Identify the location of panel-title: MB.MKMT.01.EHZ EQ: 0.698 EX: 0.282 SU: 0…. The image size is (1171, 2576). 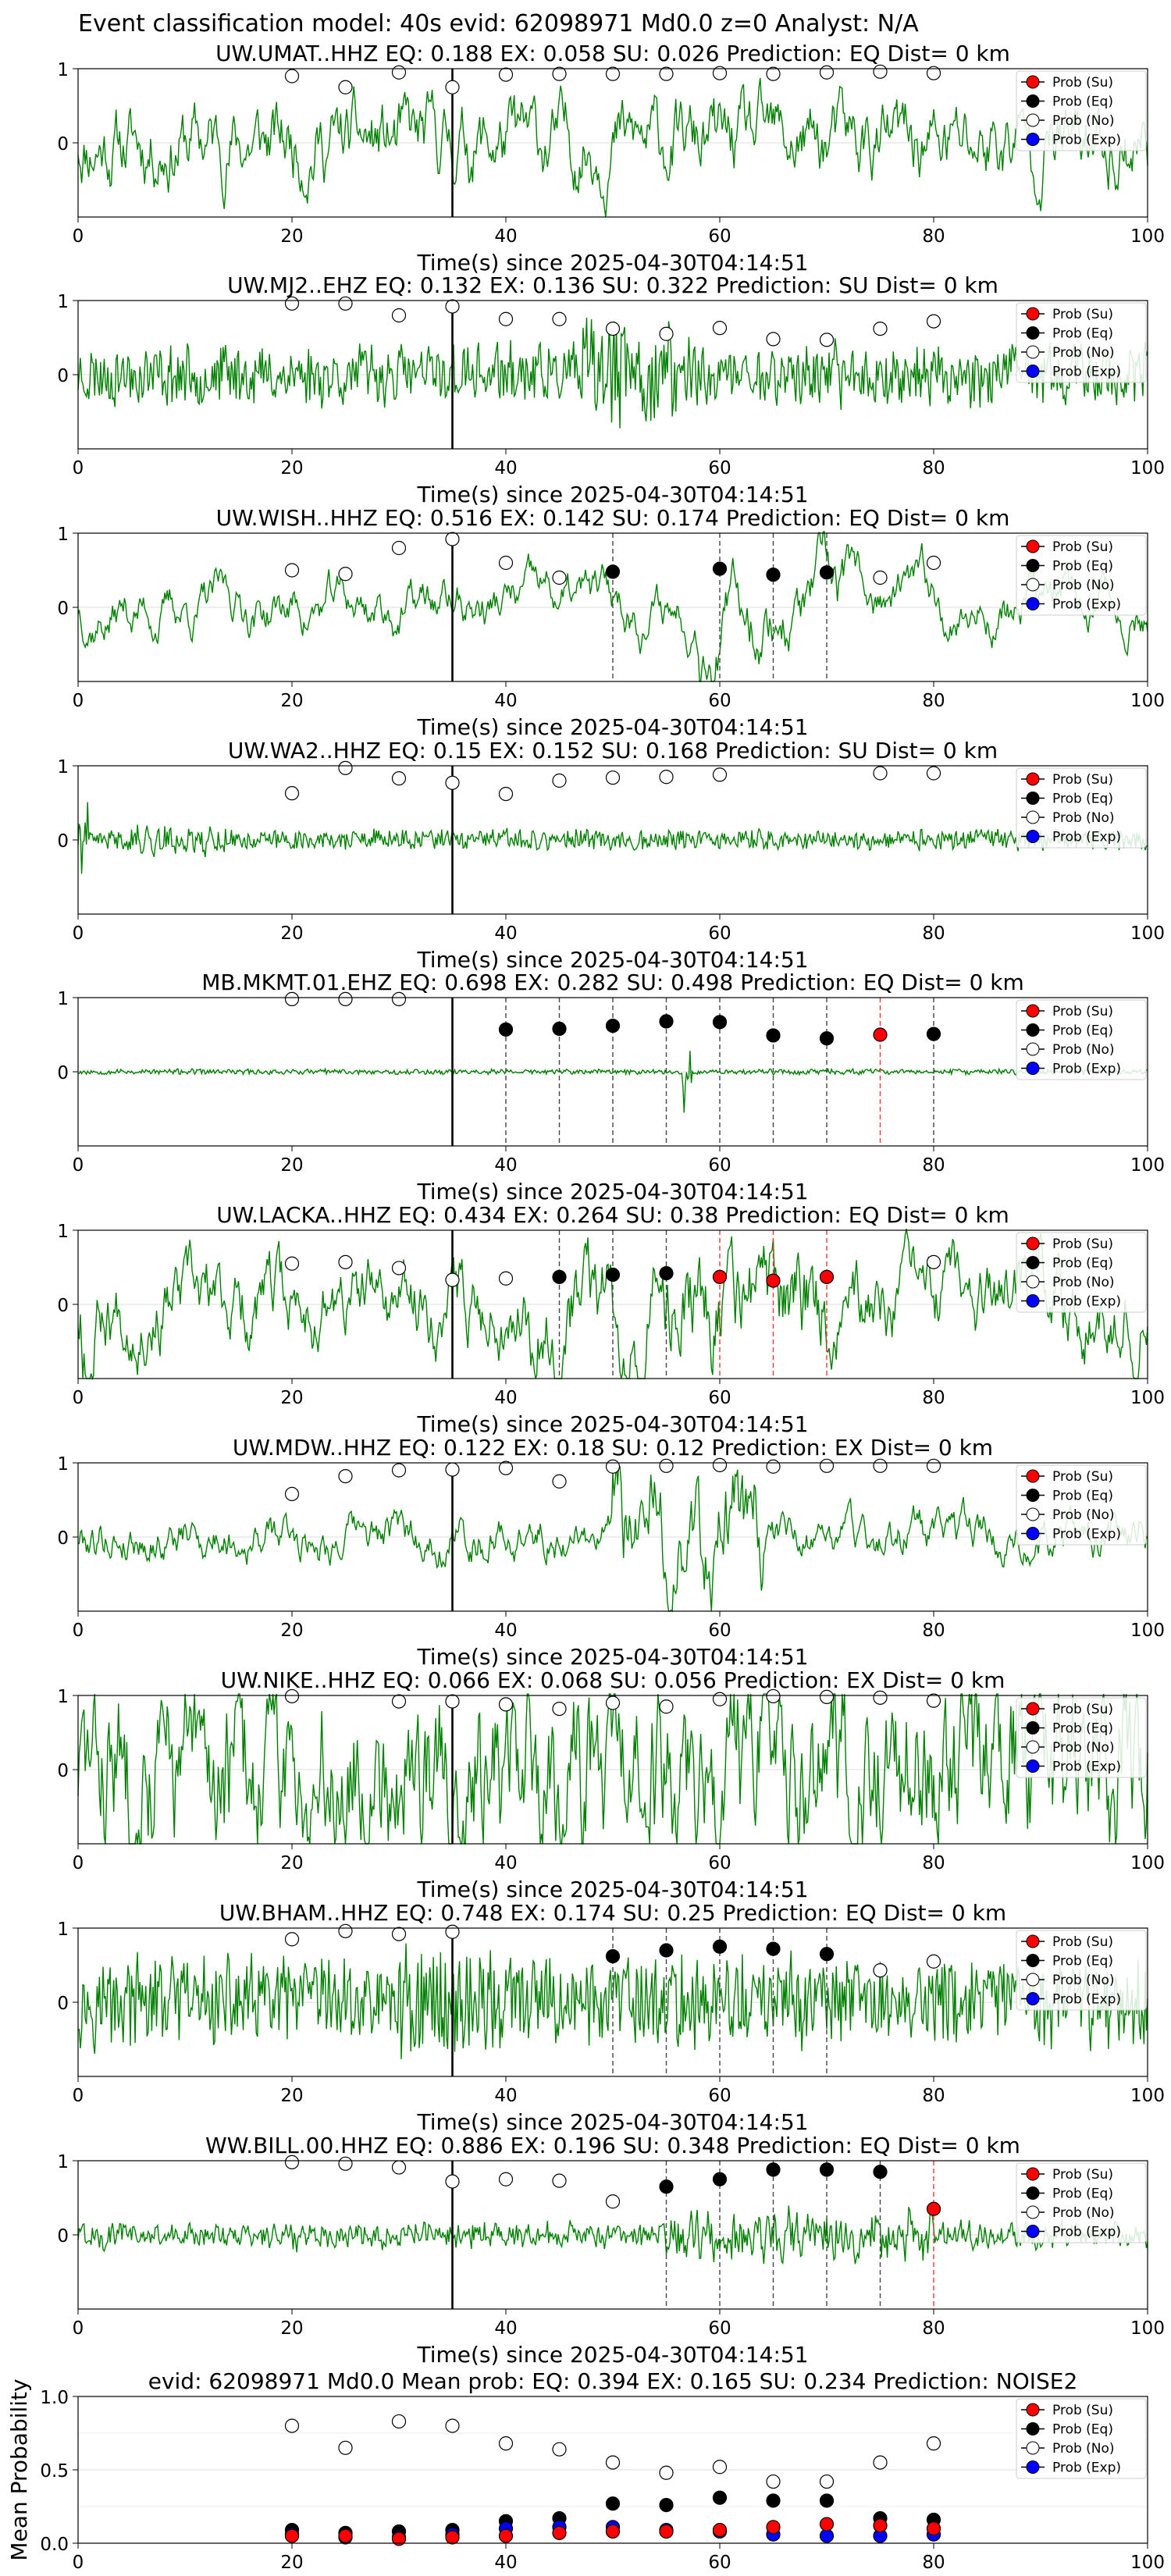
(612, 982).